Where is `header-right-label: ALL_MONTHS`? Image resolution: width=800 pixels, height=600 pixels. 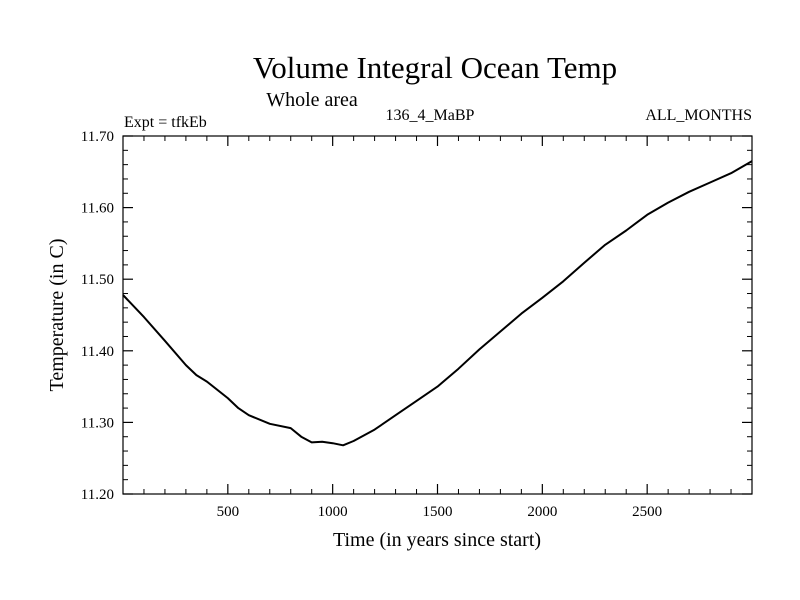 header-right-label: ALL_MONTHS is located at coordinates (698, 115).